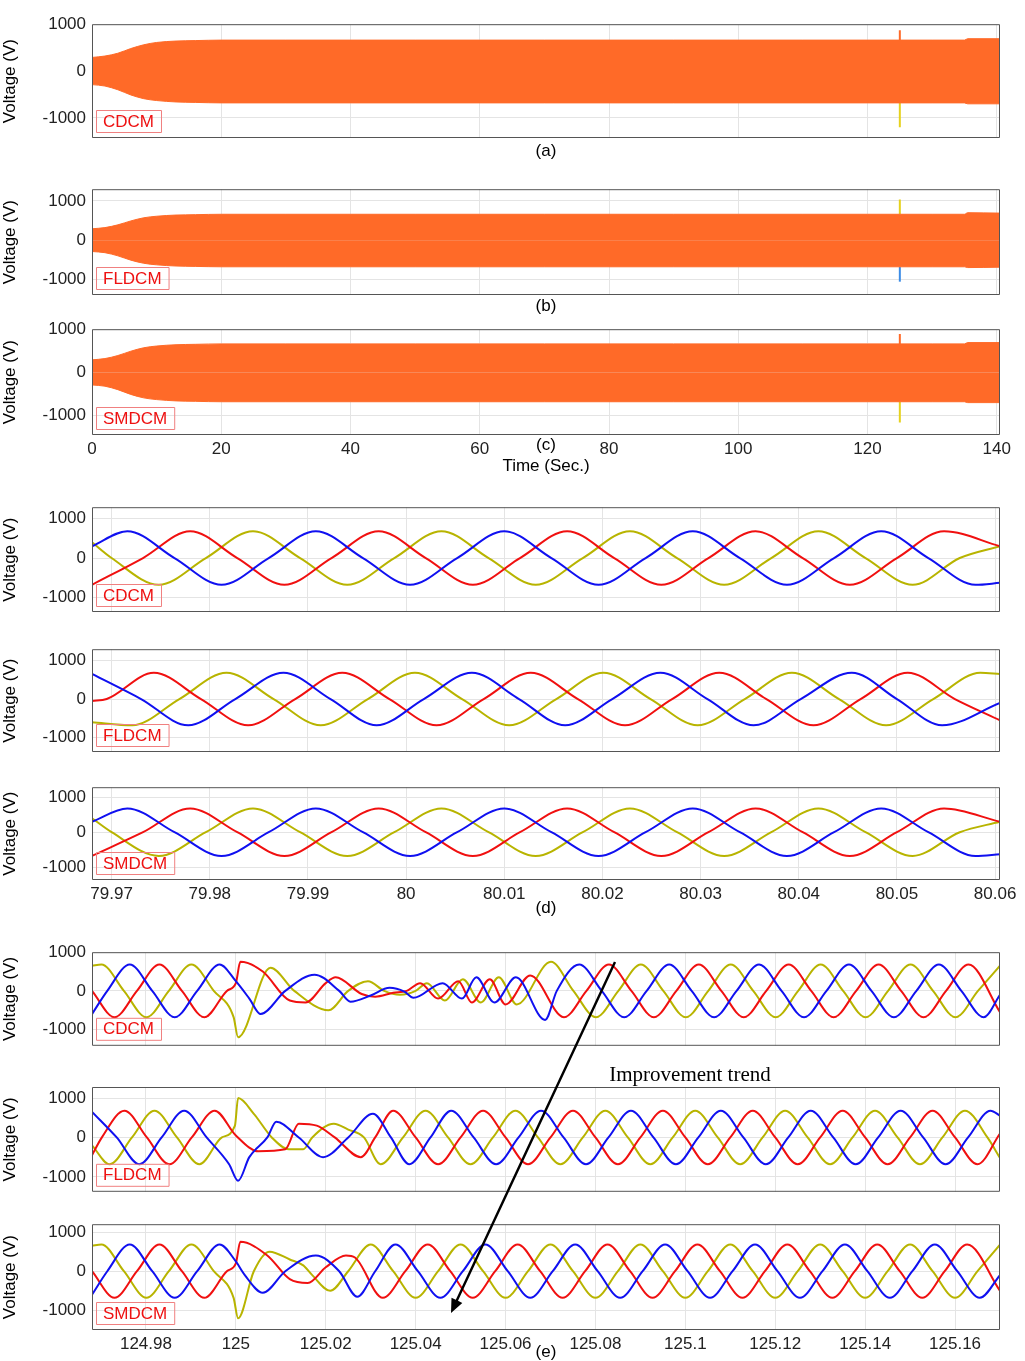 This screenshot has height=1361, width=1025. I want to click on x-tick-label: 125.06, so click(505, 1343).